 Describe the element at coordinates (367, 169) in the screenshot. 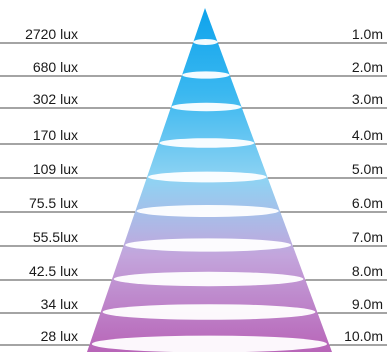

I see `distance-label-5: 5.0m` at that location.